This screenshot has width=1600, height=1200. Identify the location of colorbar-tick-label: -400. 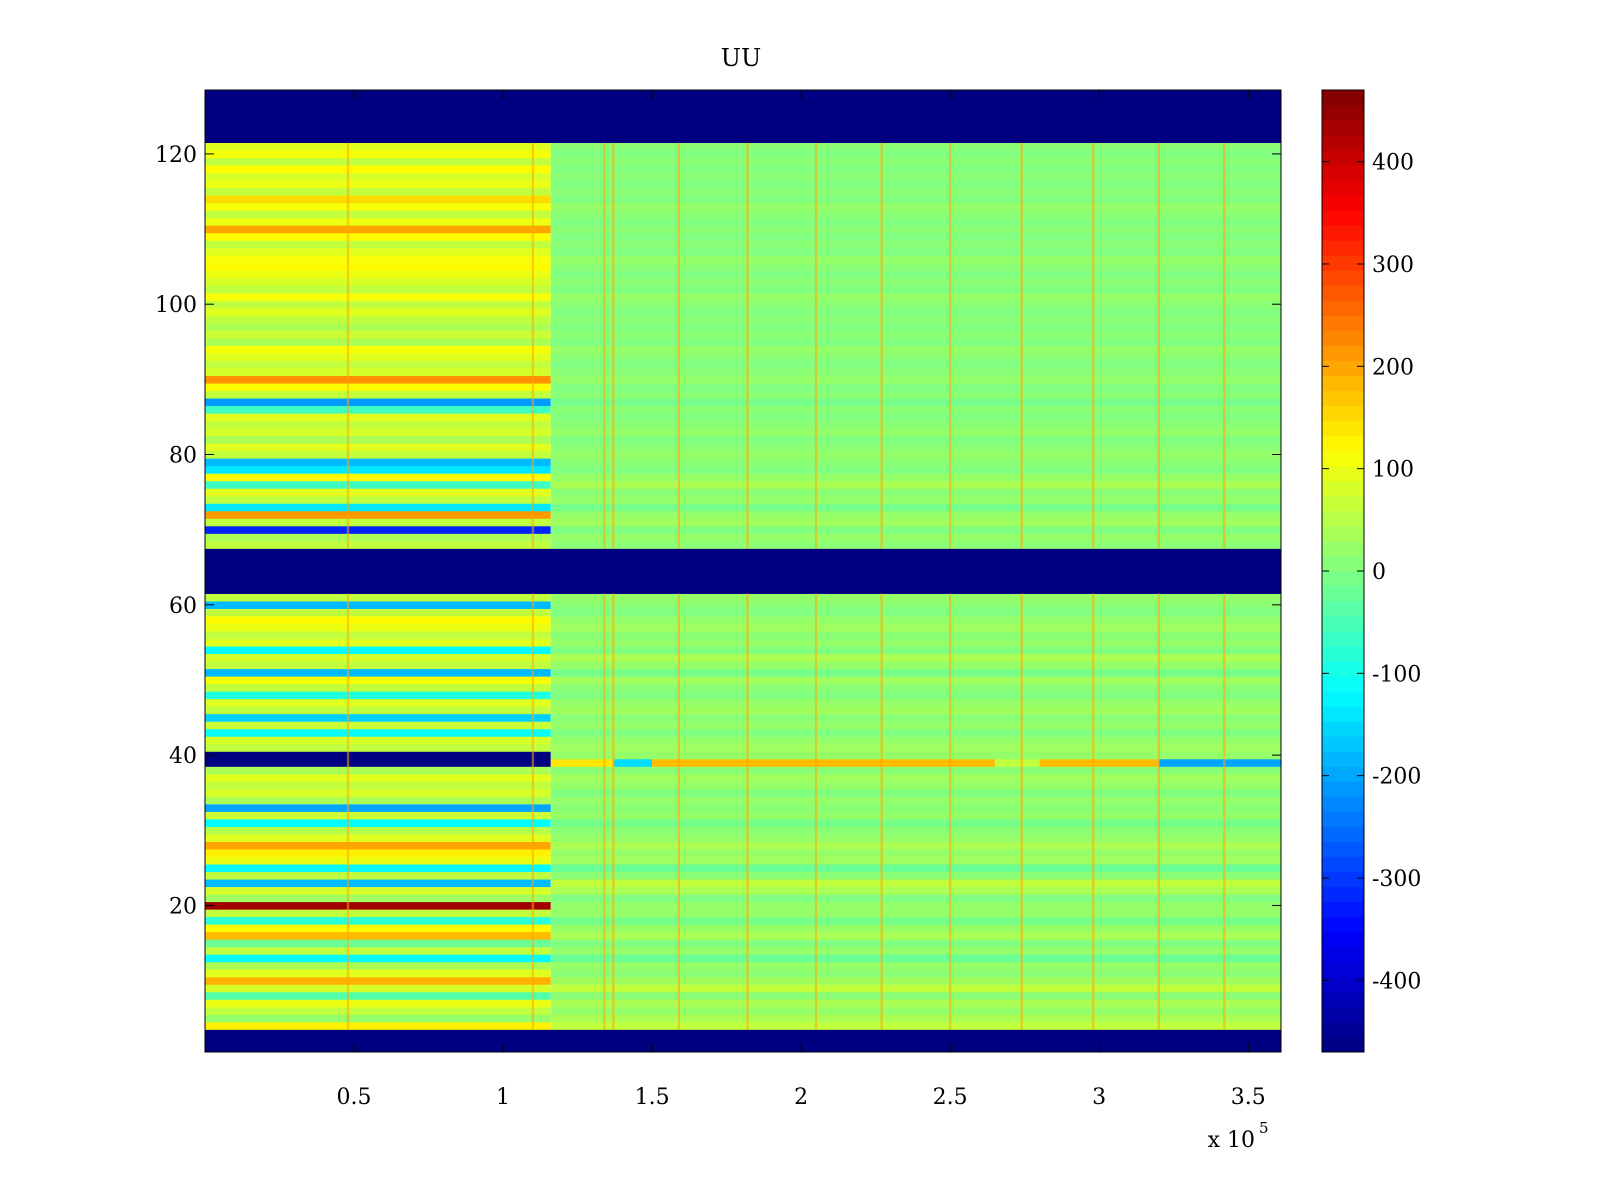
(1396, 981).